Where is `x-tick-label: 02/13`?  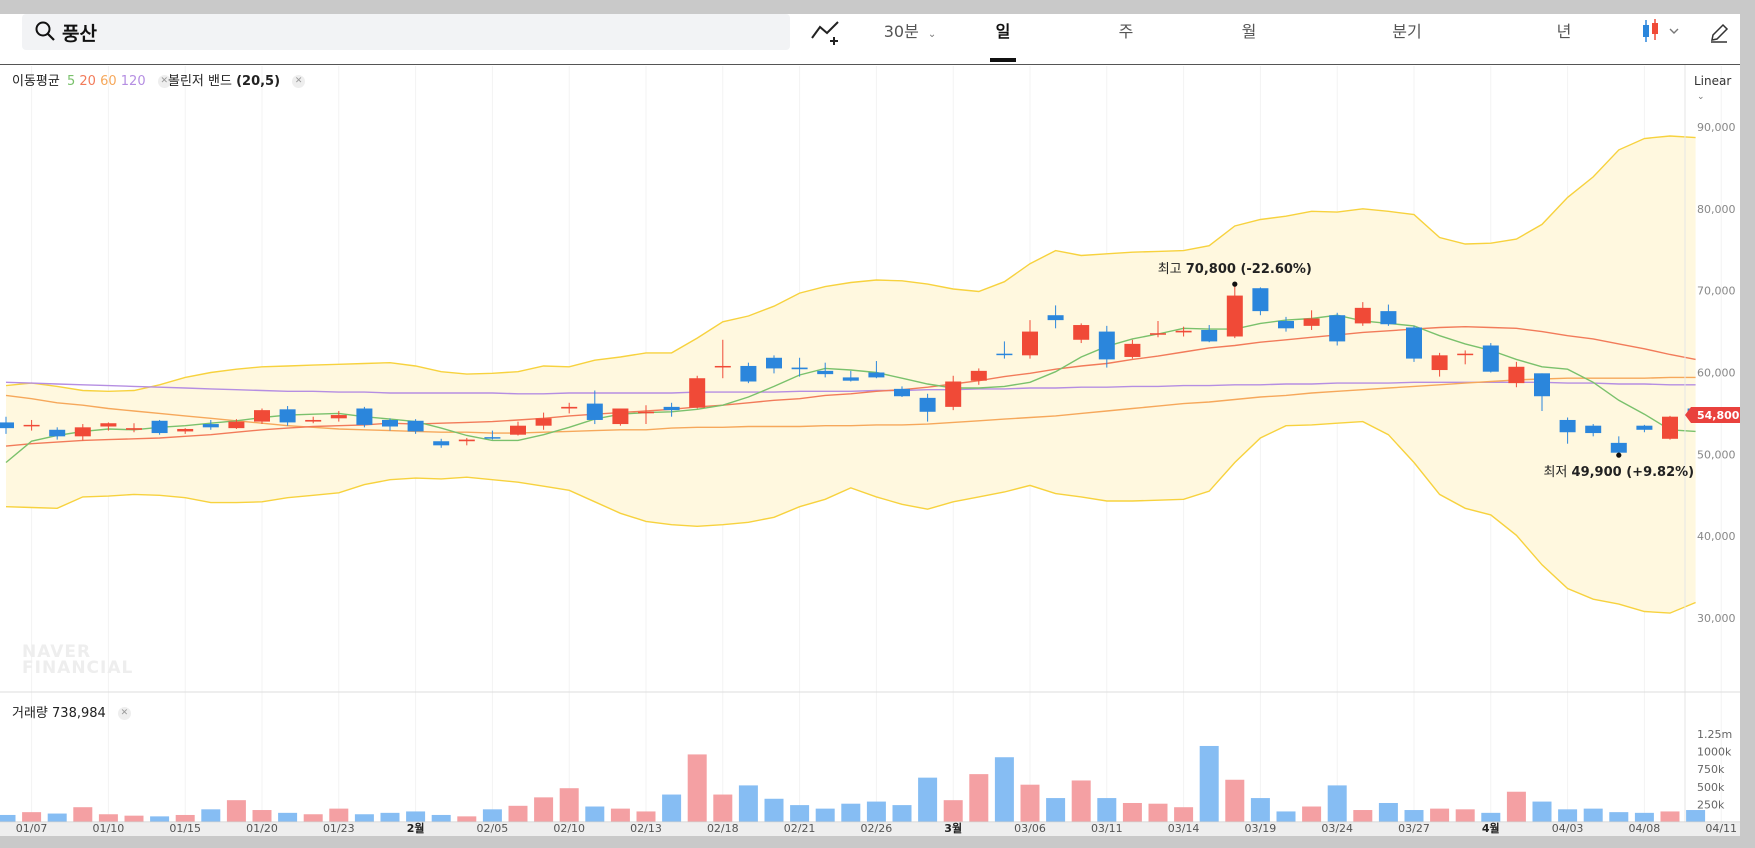
x-tick-label: 02/13 is located at coordinates (646, 828).